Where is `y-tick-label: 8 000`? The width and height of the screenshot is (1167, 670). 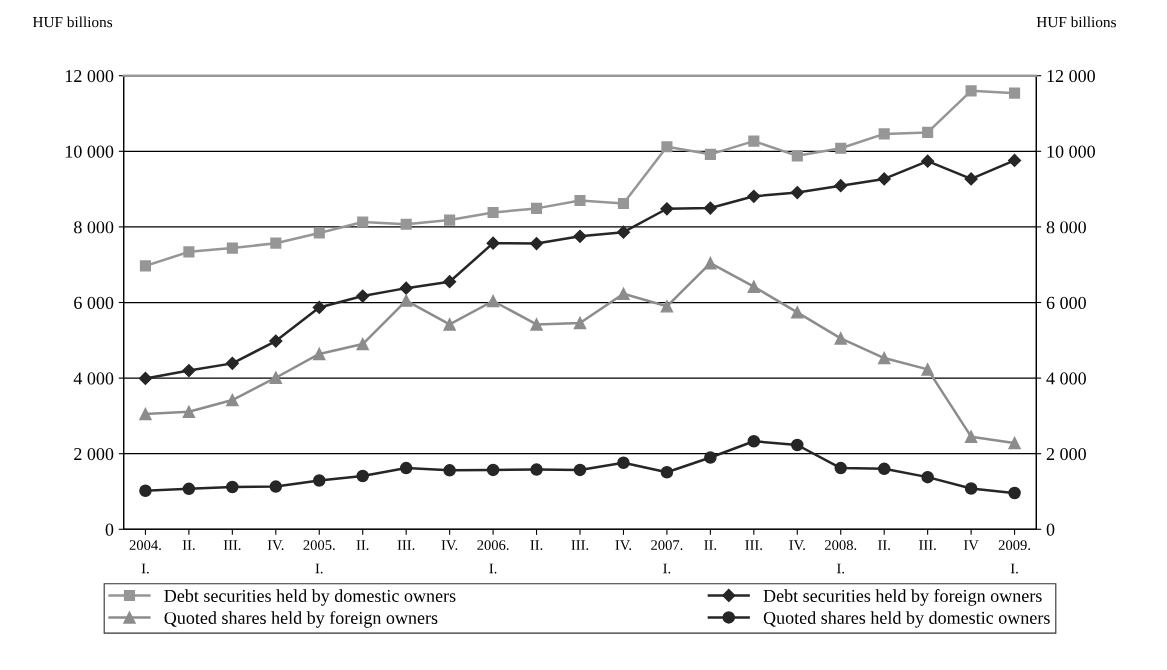
y-tick-label: 8 000 is located at coordinates (94, 227).